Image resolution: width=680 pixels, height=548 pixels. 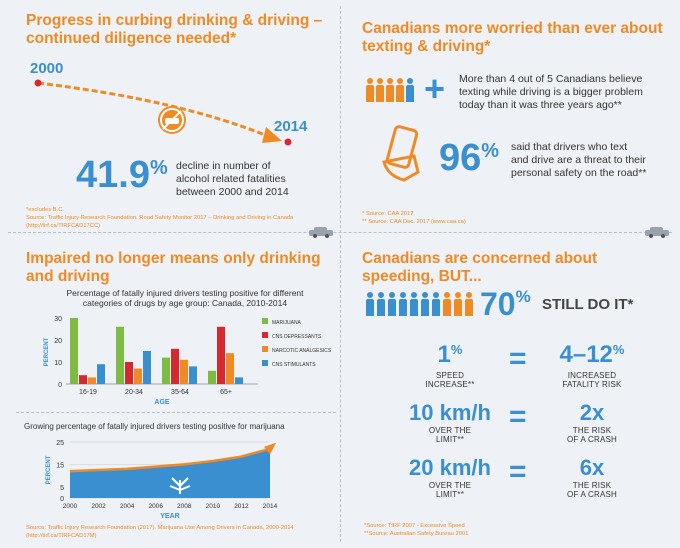 What do you see at coordinates (155, 506) in the screenshot?
I see `x-tick-label: 2006` at bounding box center [155, 506].